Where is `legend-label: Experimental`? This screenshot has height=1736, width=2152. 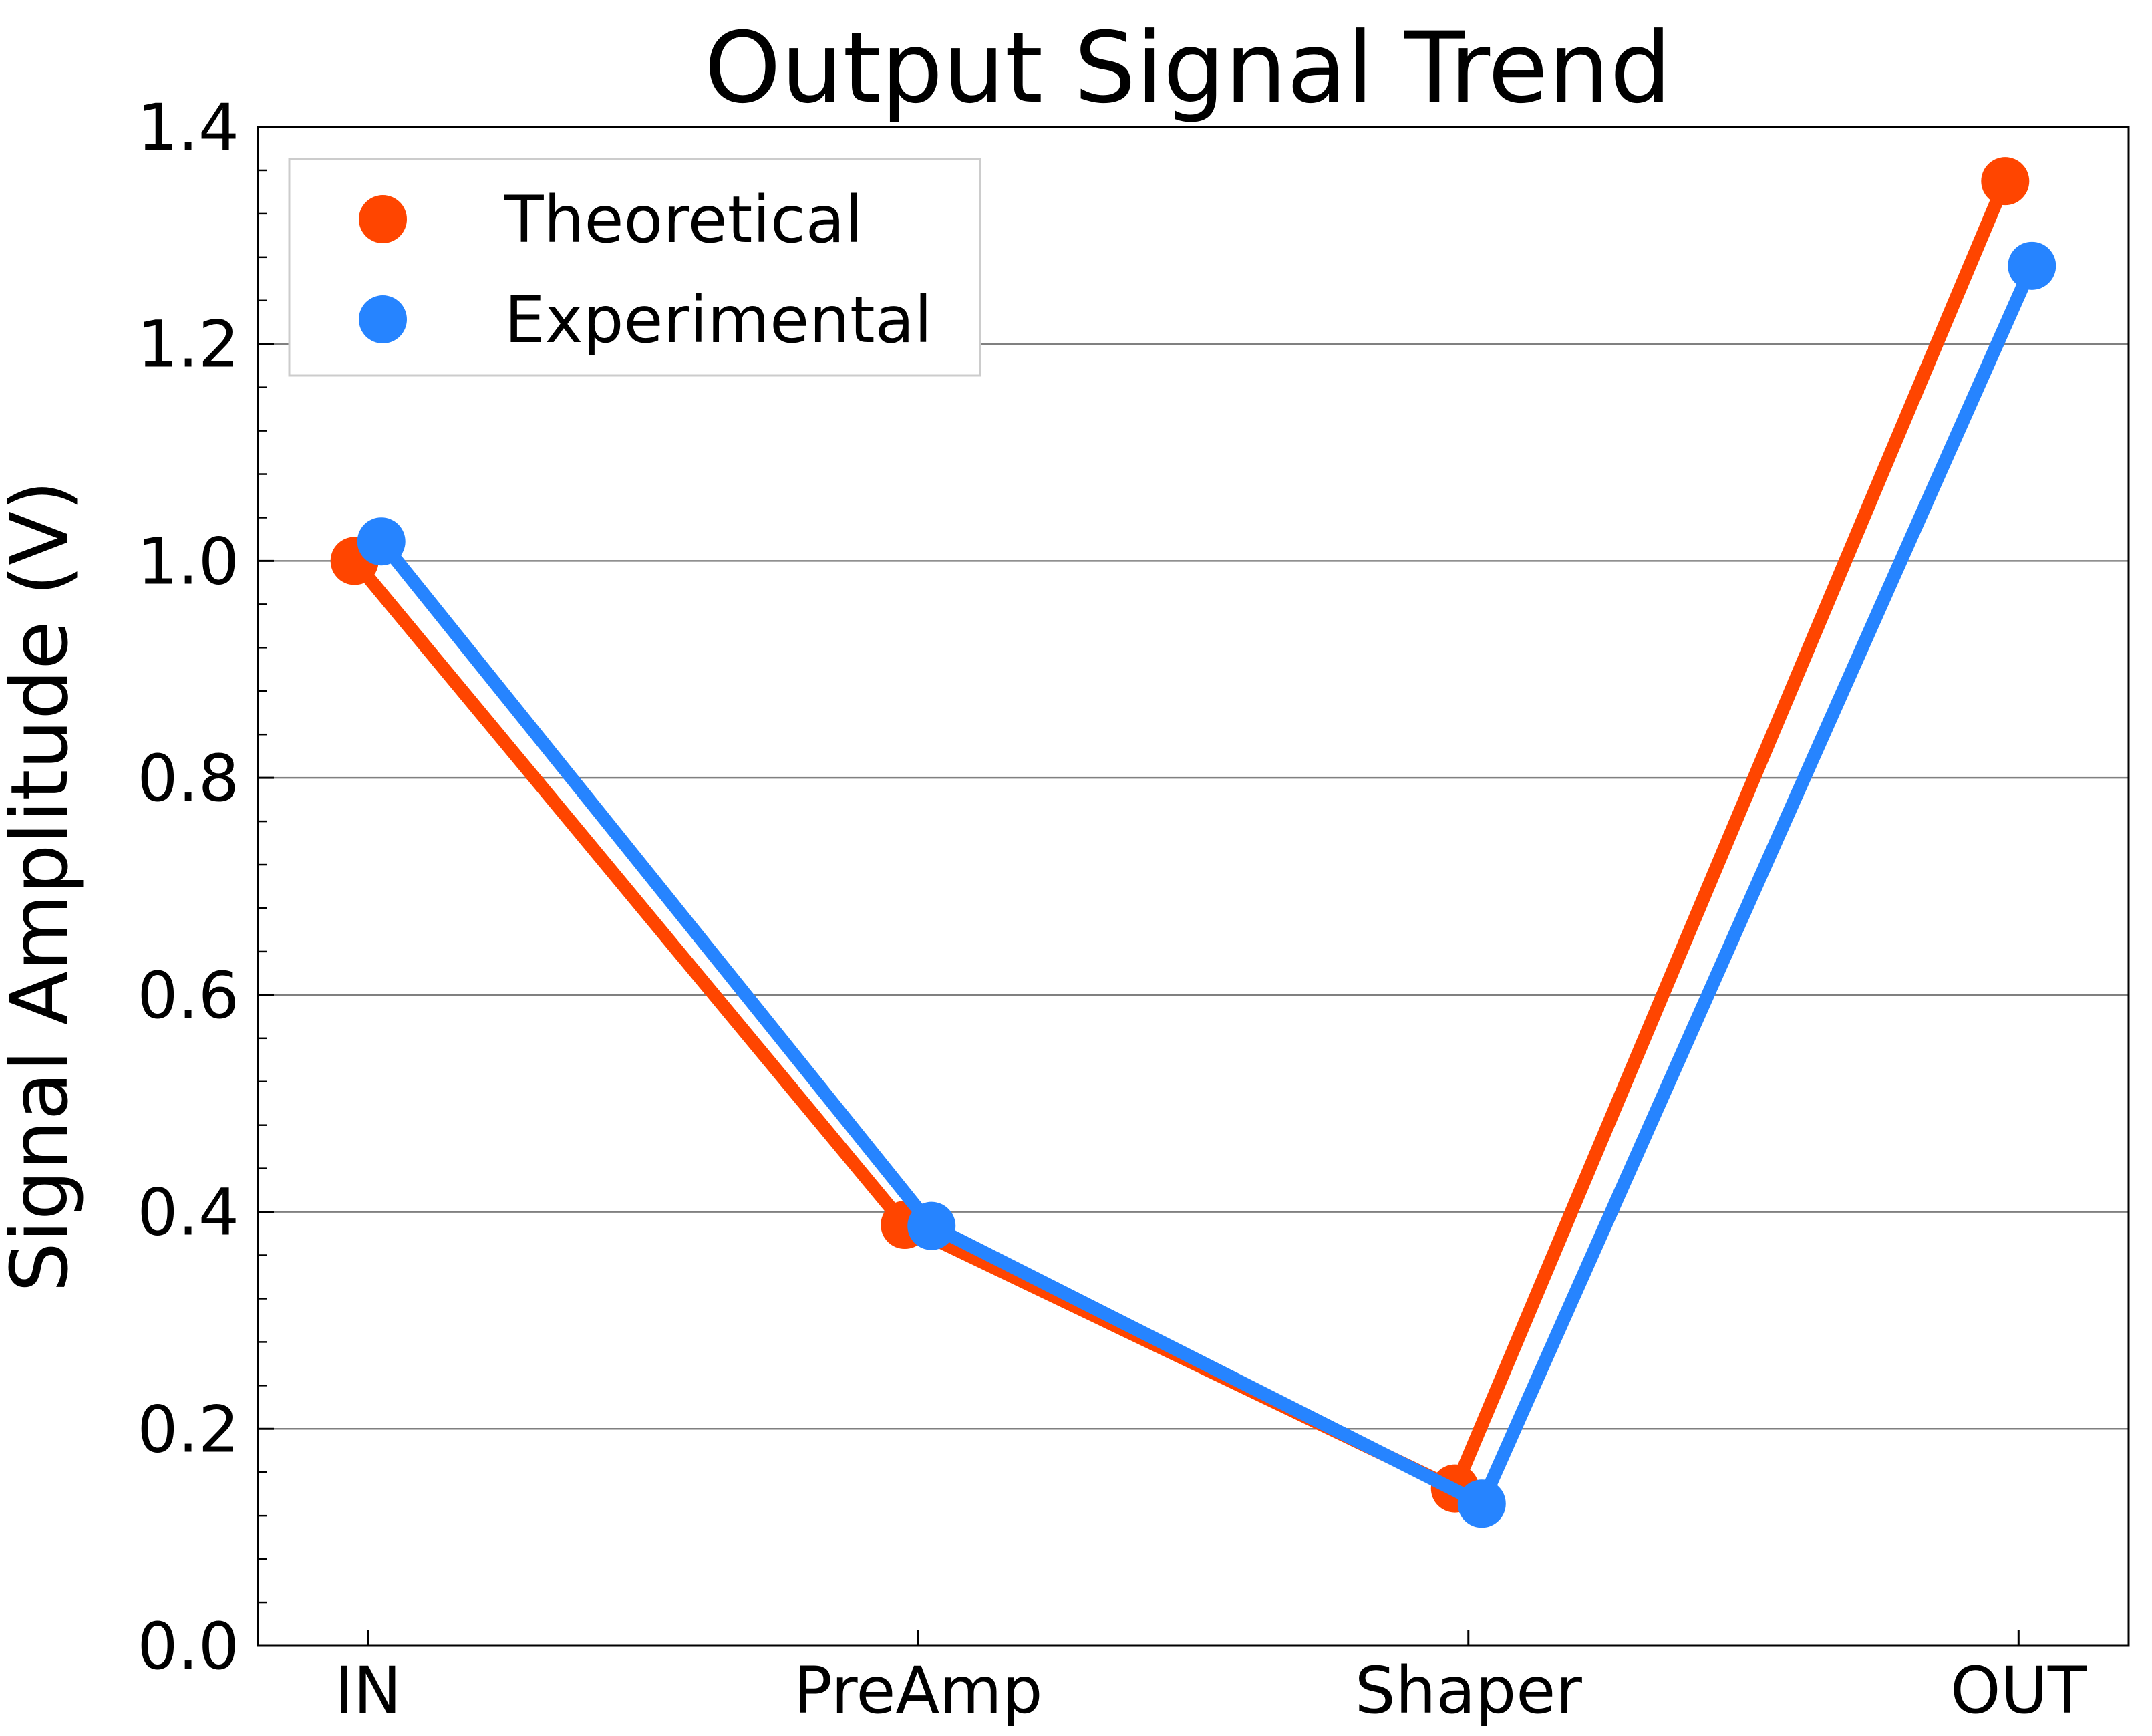
legend-label: Experimental is located at coordinates (718, 320).